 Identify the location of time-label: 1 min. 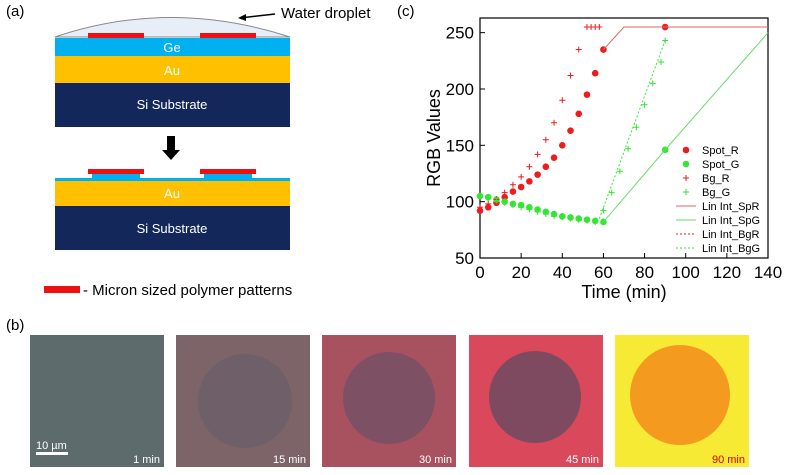
(146, 460).